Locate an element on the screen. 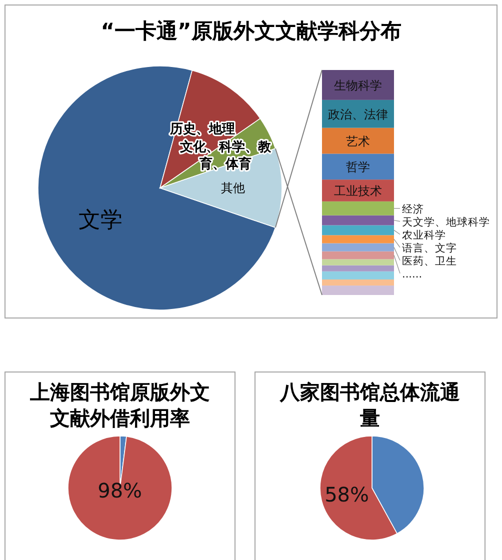  series-label: 天文学、地球科学 is located at coordinates (446, 221).